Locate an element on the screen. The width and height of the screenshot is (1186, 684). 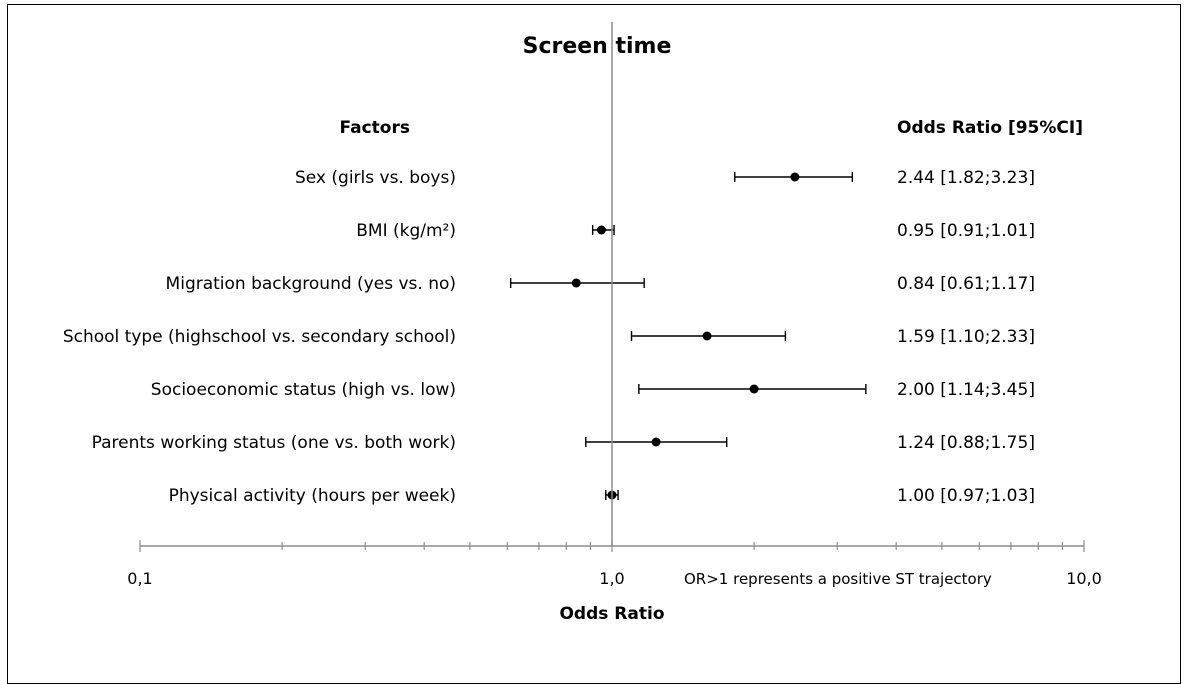
x-tick-label: 10,0 is located at coordinates (1084, 578).